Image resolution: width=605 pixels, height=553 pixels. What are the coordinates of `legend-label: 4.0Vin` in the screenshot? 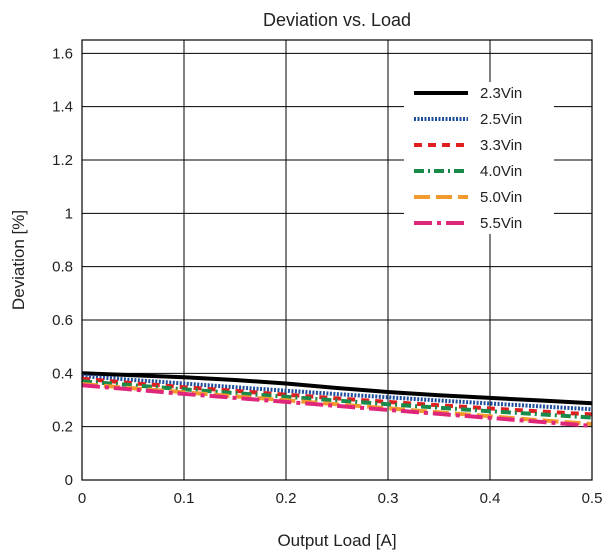 It's located at (501, 171).